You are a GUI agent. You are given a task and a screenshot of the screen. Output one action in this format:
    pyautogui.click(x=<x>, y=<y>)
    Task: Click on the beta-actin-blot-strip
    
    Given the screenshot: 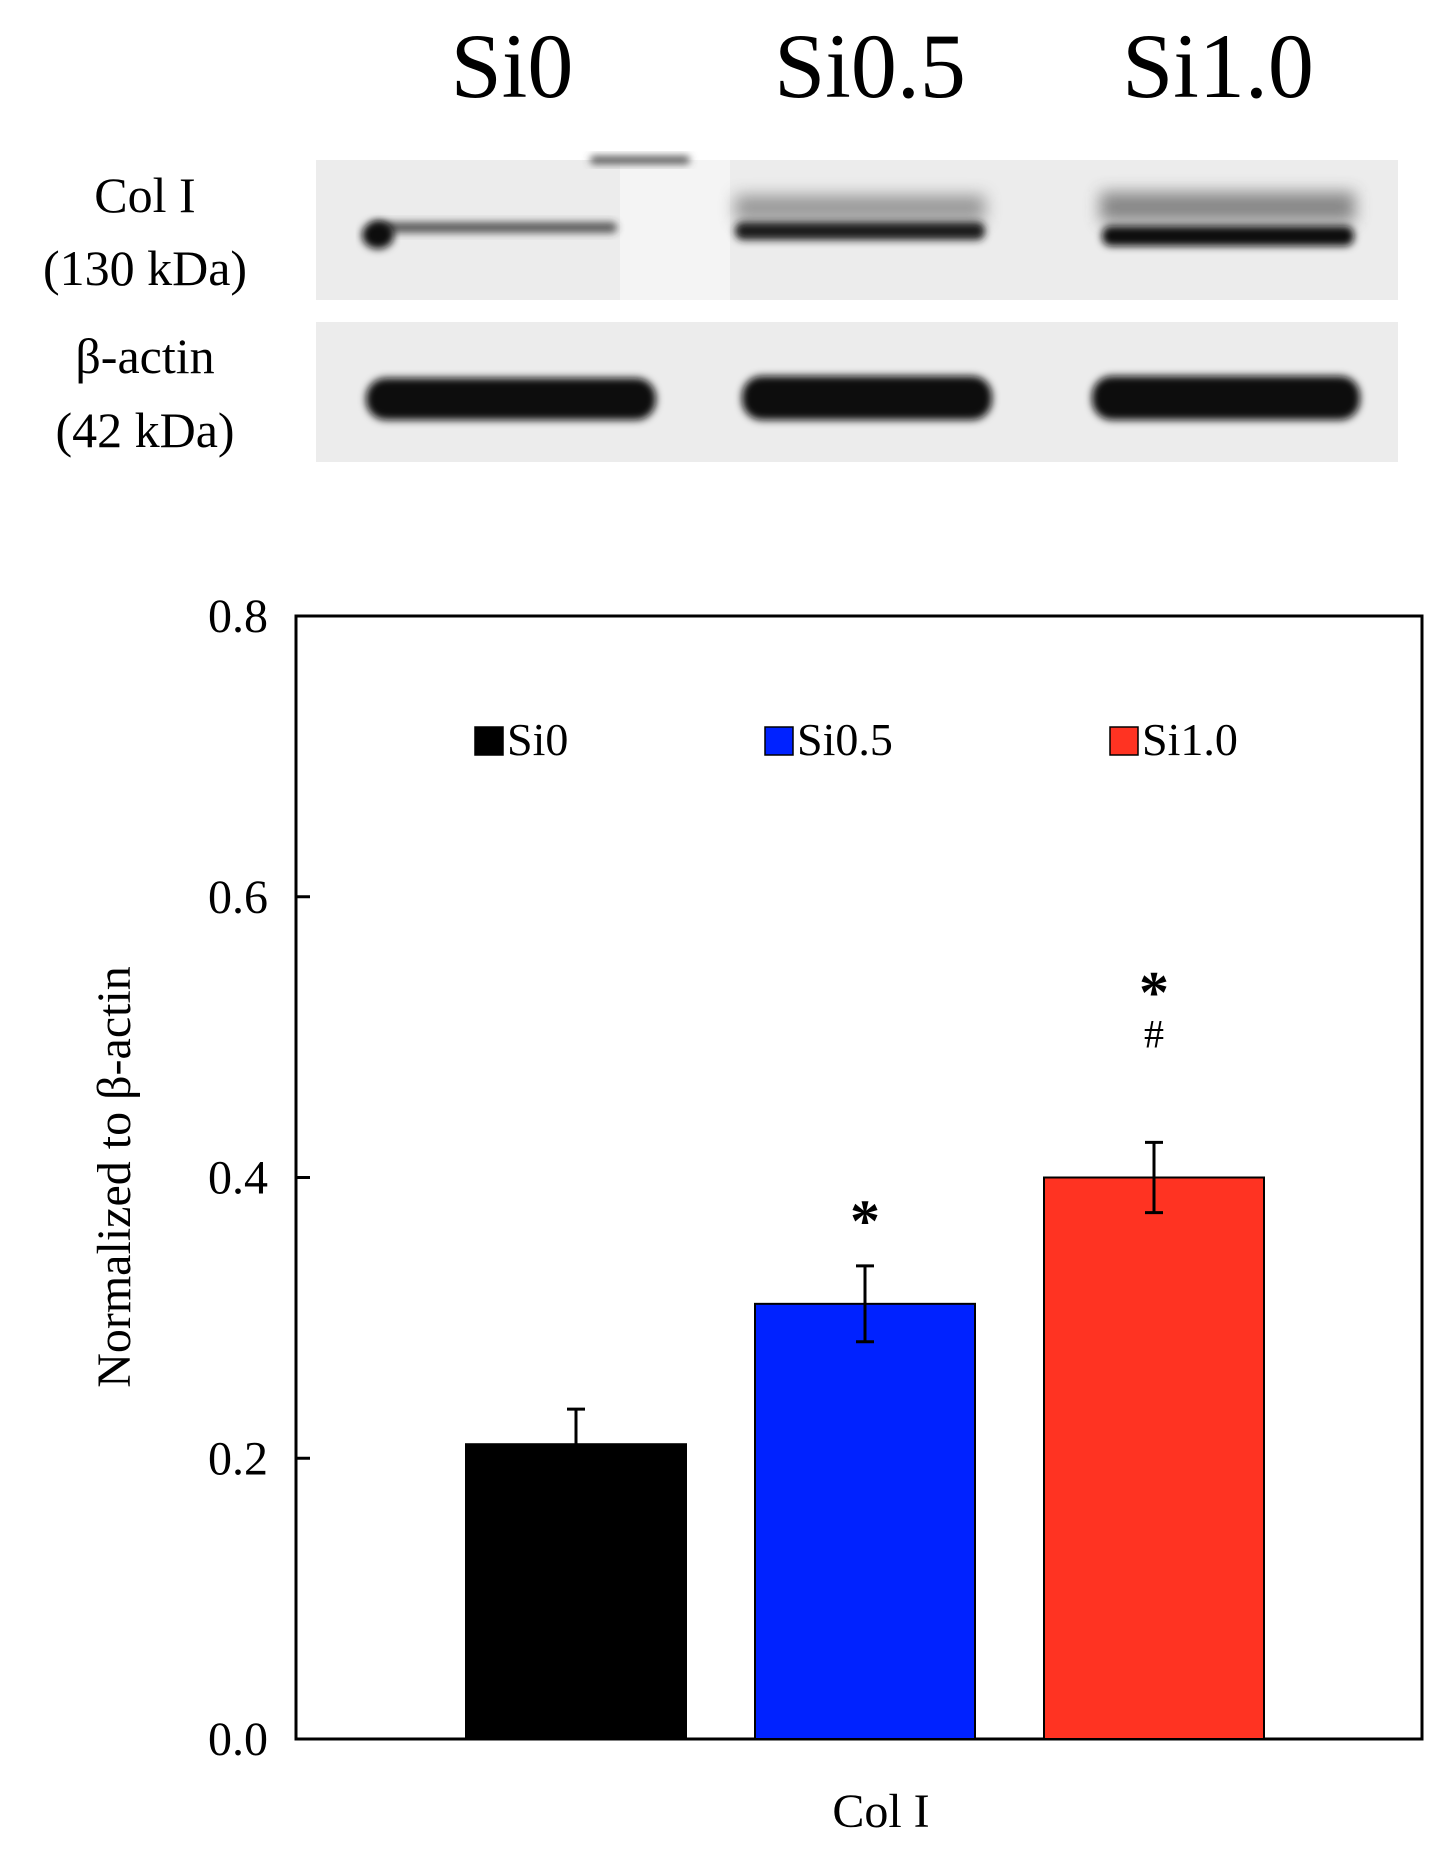 What is the action you would take?
    pyautogui.click(x=857, y=392)
    